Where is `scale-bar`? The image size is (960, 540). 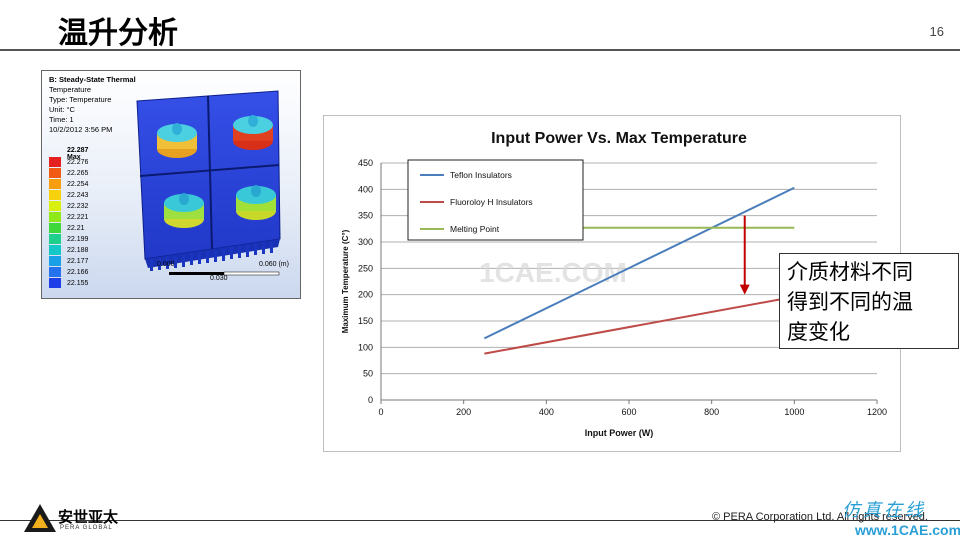 scale-bar is located at coordinates (224, 273).